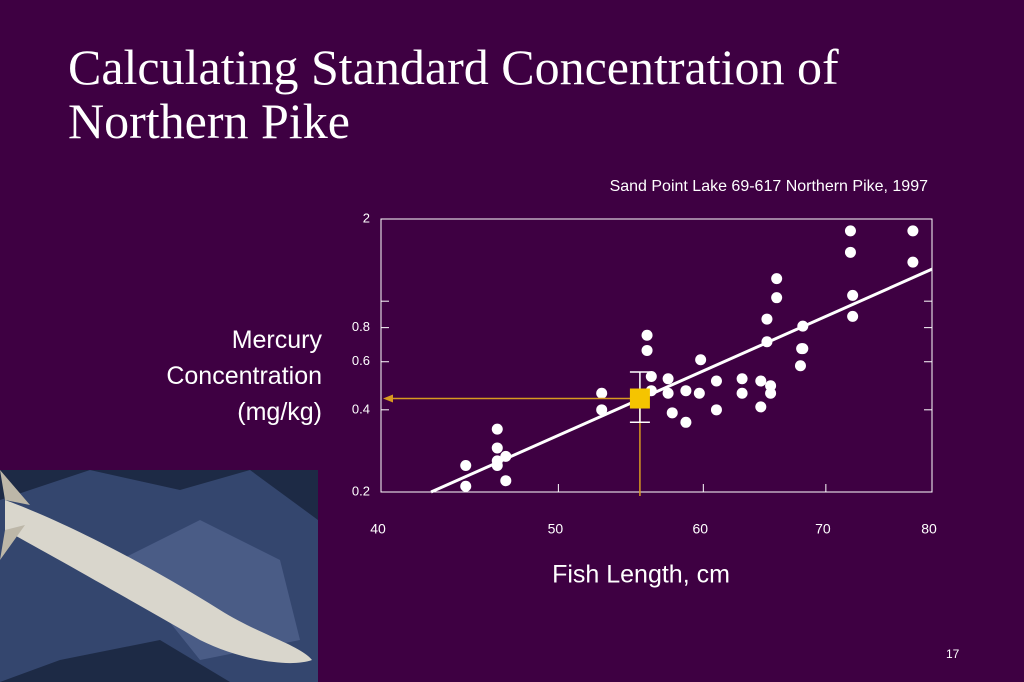 This screenshot has width=1024, height=682. Describe the element at coordinates (361, 490) in the screenshot. I see `y-tick-label: 0.2` at that location.